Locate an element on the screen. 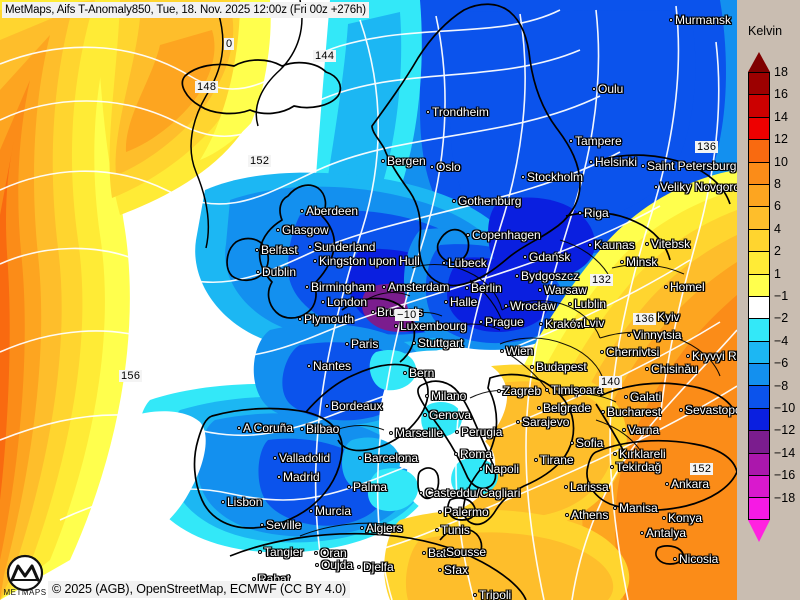 The image size is (800, 600). contour-value-label: 156 is located at coordinates (131, 376).